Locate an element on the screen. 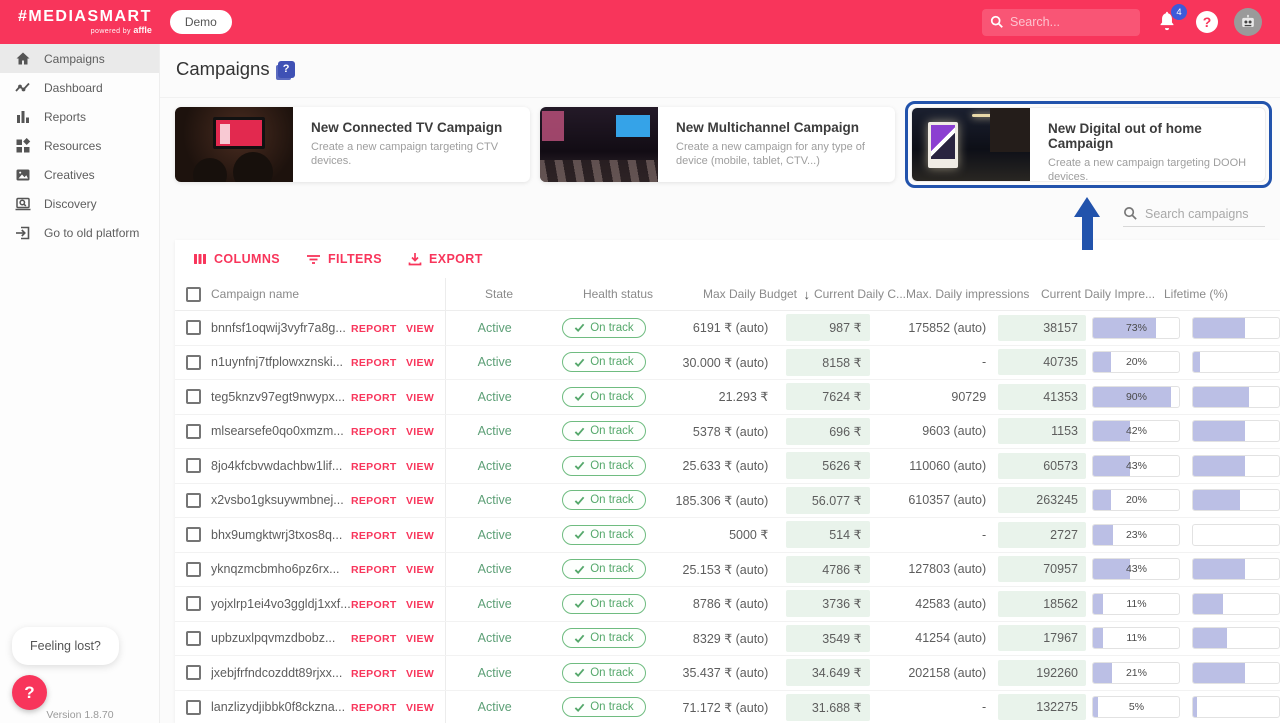  max-daily-impressions-value: 9603 (auto) is located at coordinates (954, 431).